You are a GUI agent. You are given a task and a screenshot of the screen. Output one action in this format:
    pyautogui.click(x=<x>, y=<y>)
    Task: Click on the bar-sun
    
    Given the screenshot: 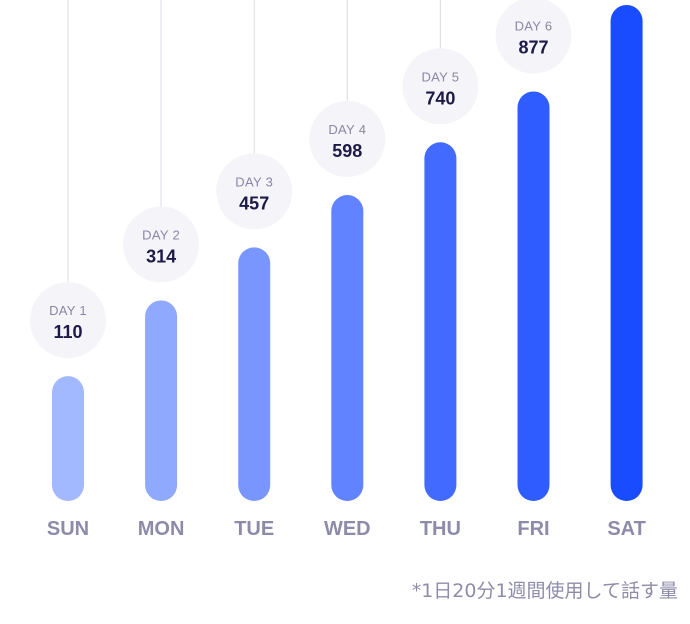 What is the action you would take?
    pyautogui.click(x=68, y=438)
    